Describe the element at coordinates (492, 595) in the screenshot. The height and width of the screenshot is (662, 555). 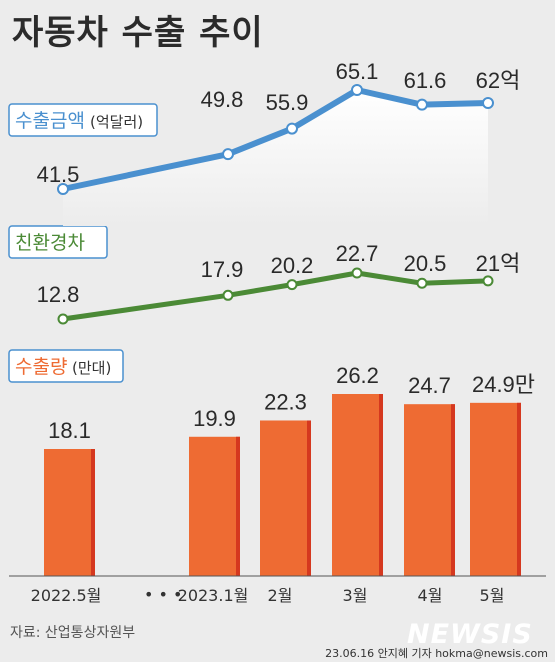
I see `x-tick-label: 5월` at that location.